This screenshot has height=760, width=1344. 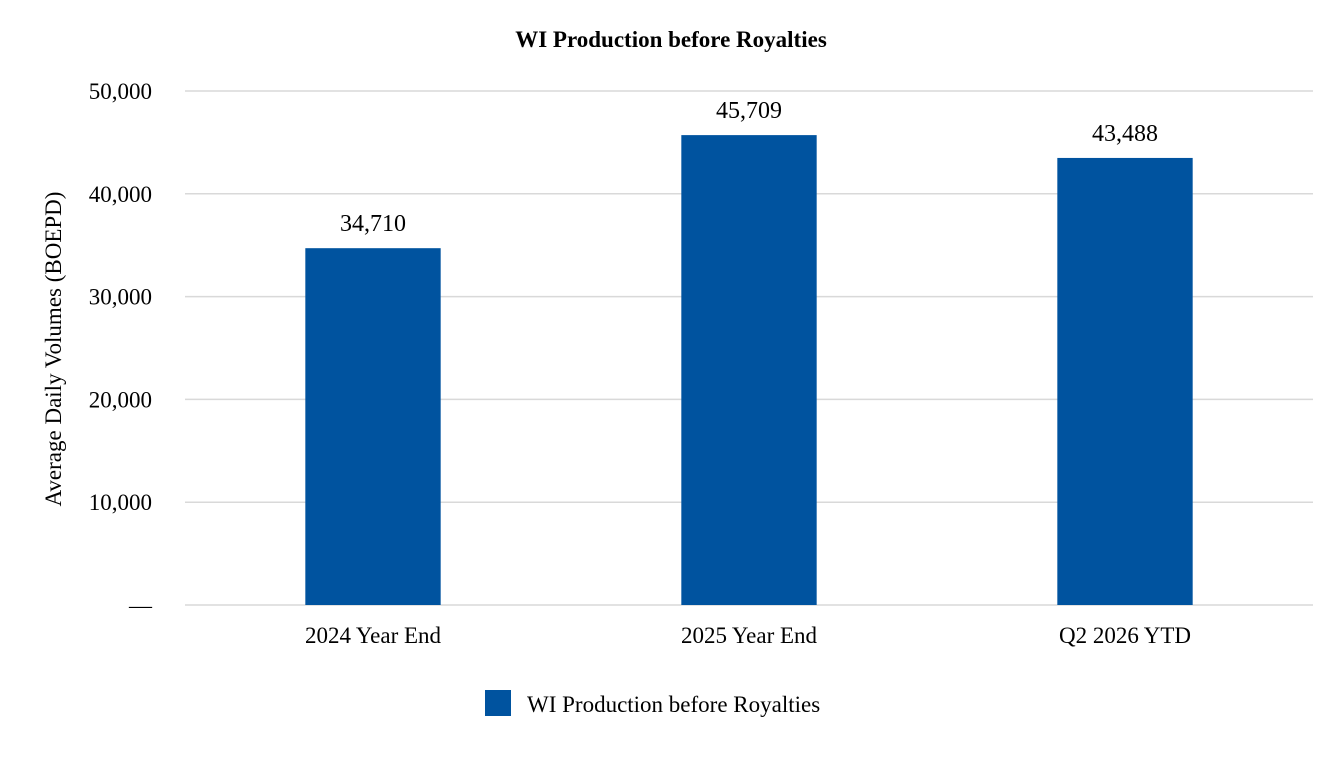 What do you see at coordinates (120, 399) in the screenshot?
I see `y-tick-label: 20,000` at bounding box center [120, 399].